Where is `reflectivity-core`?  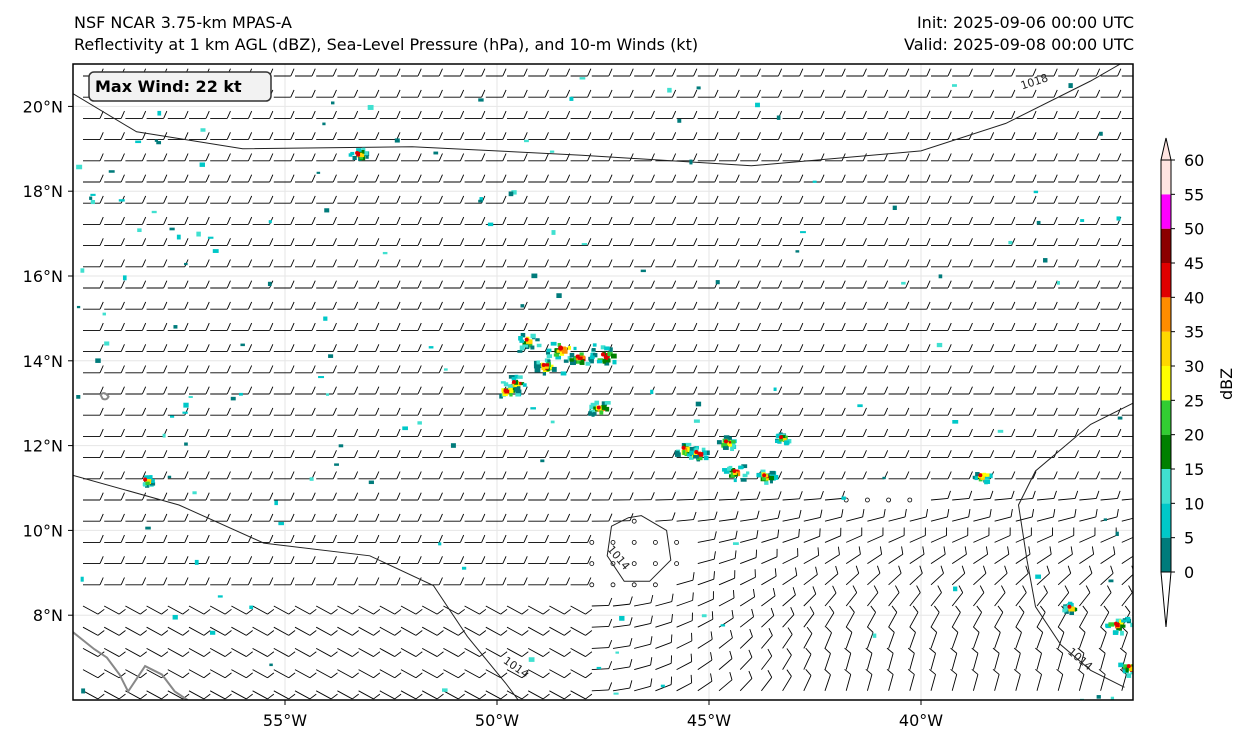
reflectivity-core is located at coordinates (598, 407).